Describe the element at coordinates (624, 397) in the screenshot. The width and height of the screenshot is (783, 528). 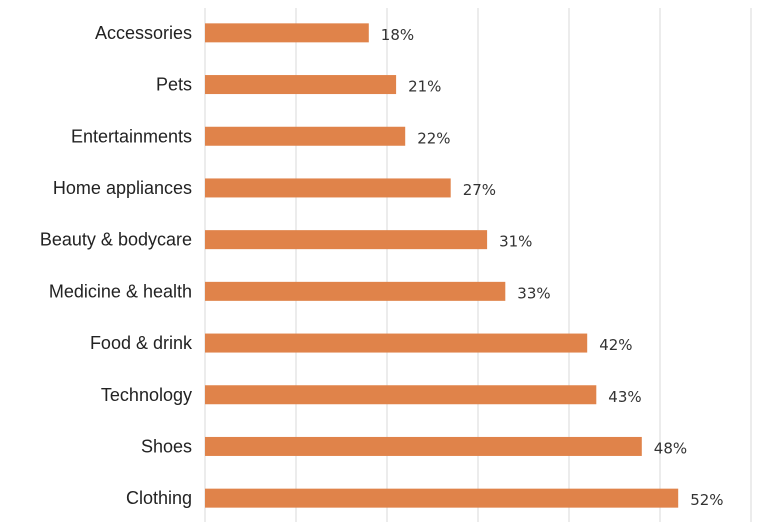
I see `data-label: 43%` at that location.